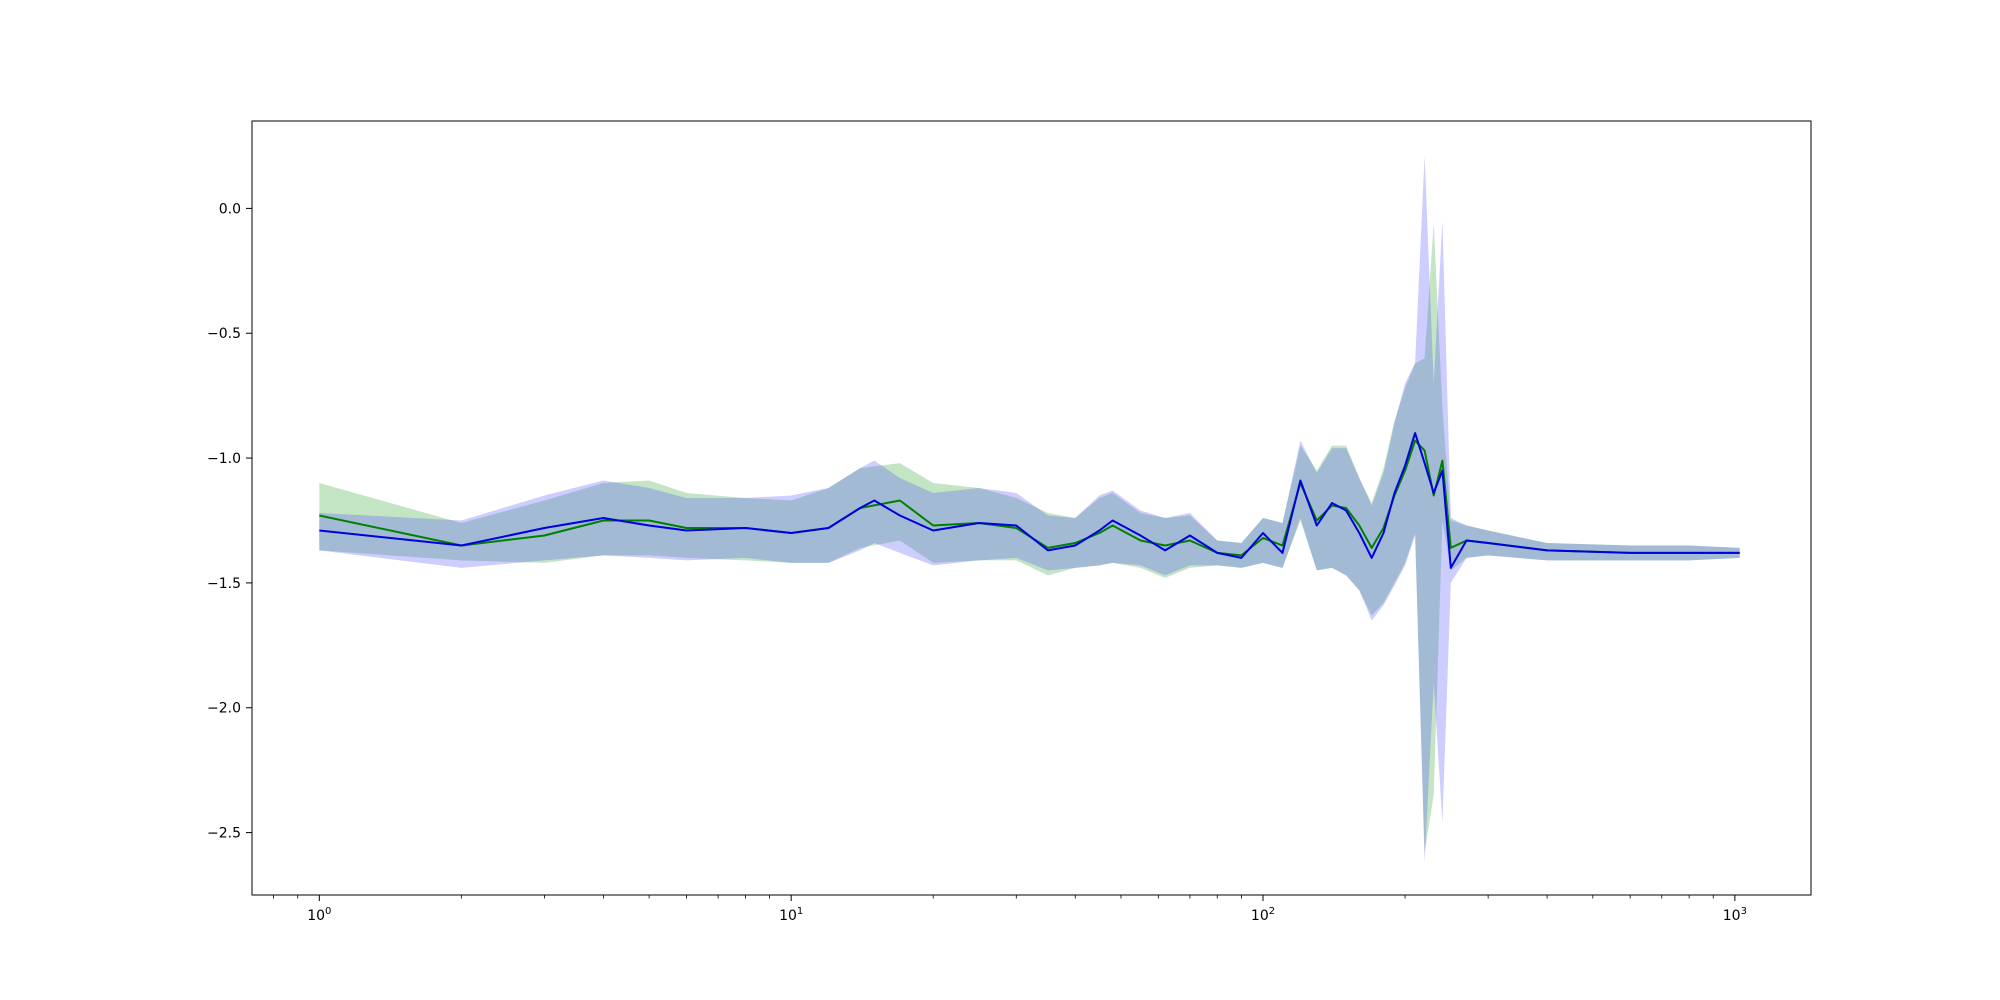  Describe the element at coordinates (1263, 915) in the screenshot. I see `x-tick-label: 102` at that location.